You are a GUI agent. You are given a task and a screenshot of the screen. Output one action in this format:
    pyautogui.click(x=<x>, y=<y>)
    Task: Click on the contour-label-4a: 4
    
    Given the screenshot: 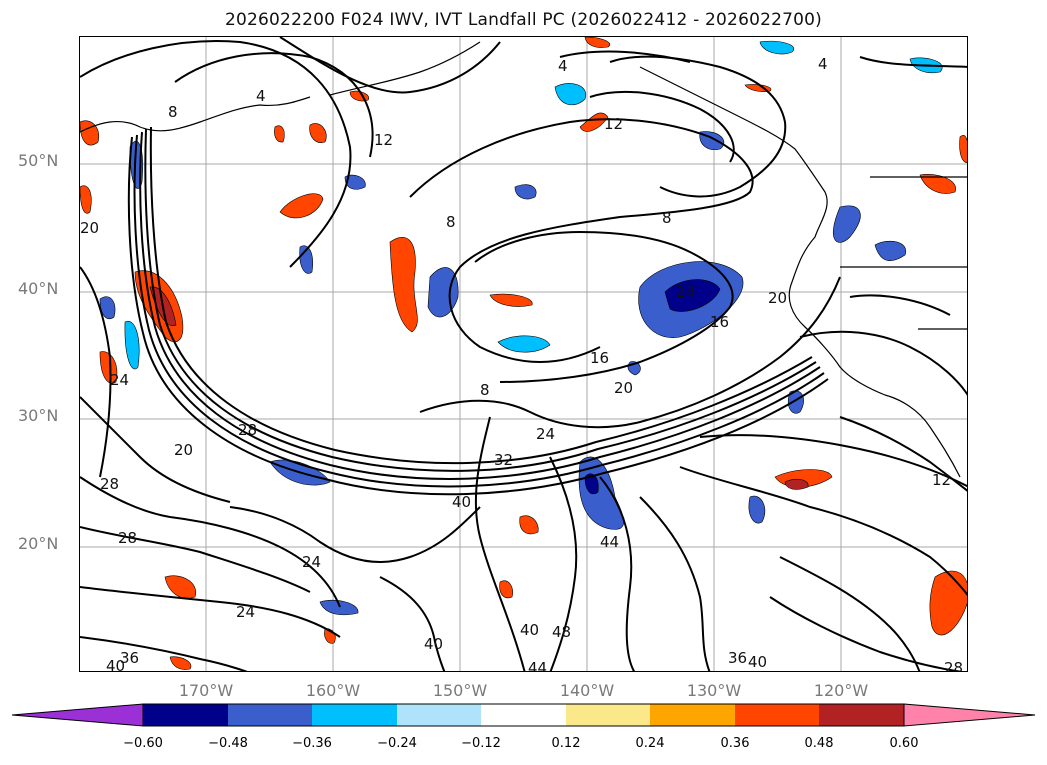 What is the action you would take?
    pyautogui.click(x=563, y=66)
    